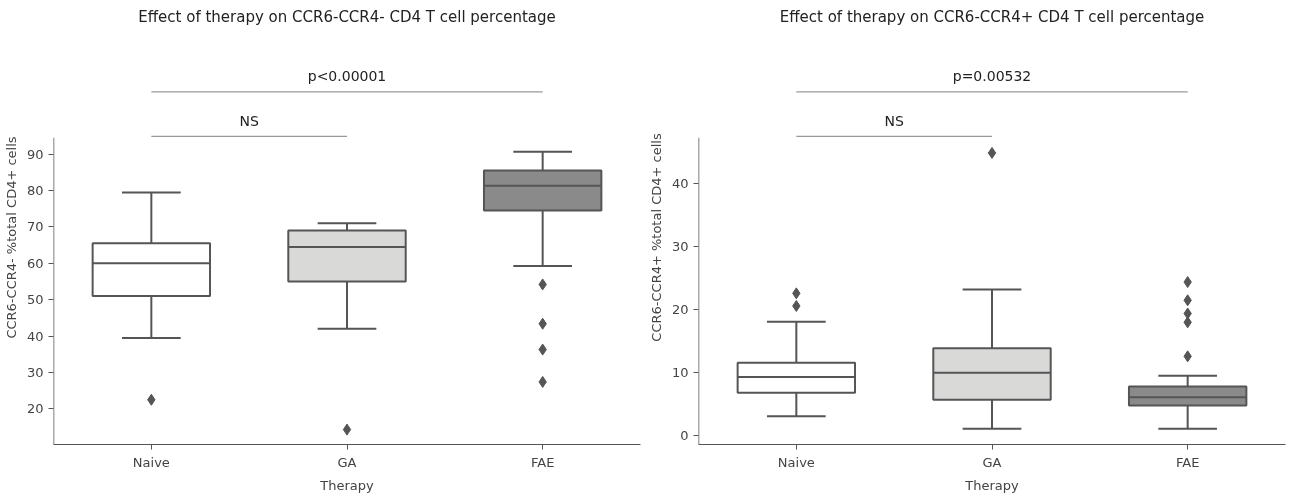 The height and width of the screenshot is (502, 1298). Describe the element at coordinates (347, 76) in the screenshot. I see `text: p<0.00001` at that location.